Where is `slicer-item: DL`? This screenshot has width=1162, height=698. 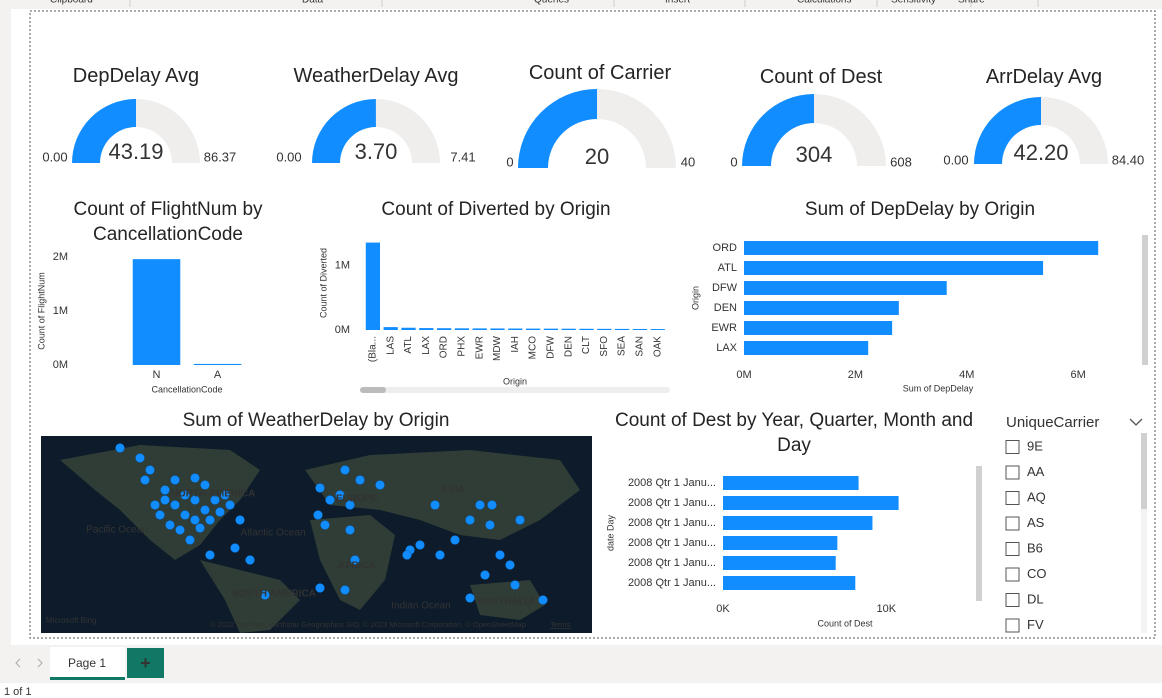
slicer-item: DL is located at coordinates (1035, 598).